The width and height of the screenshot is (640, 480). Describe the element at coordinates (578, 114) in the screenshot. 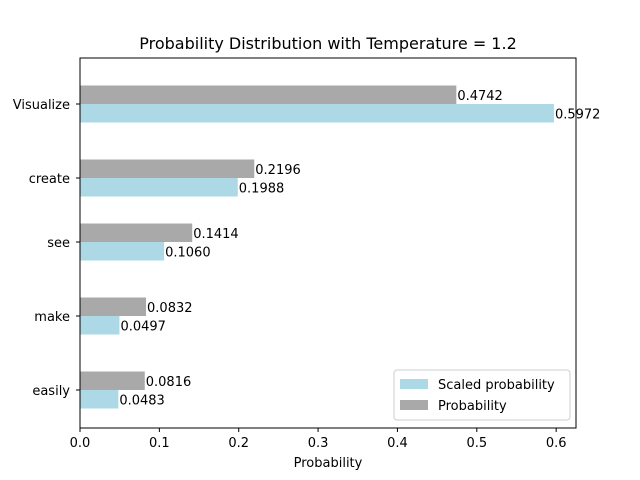

I see `value-label-scaled-probability-visualize: 0.5972` at that location.